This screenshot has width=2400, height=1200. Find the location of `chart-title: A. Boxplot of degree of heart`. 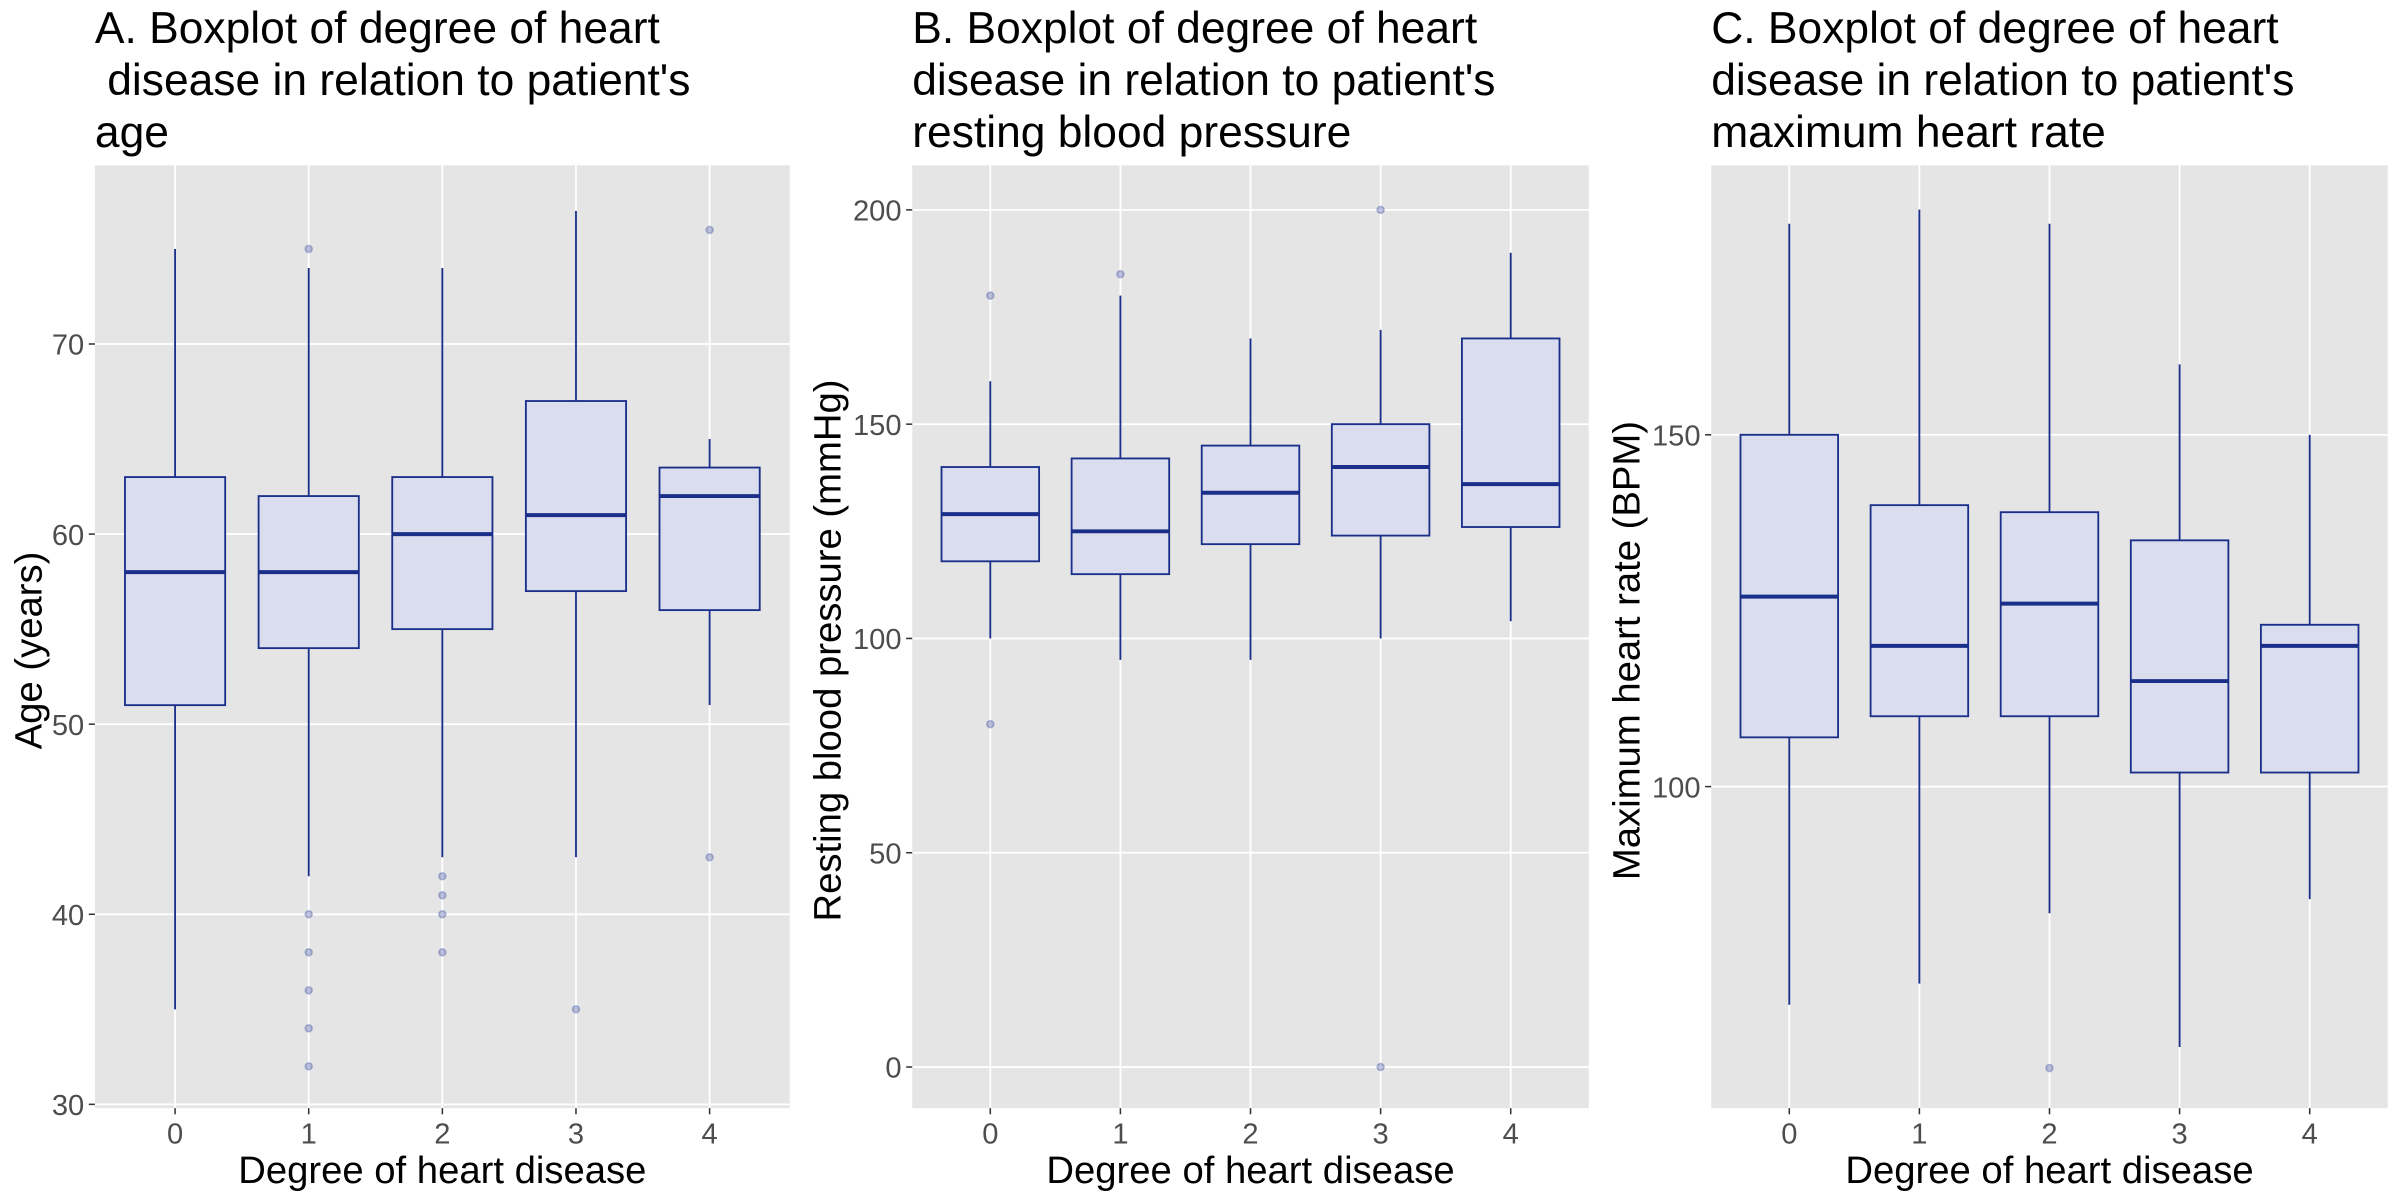

chart-title: A. Boxplot of degree of heart is located at coordinates (377, 28).